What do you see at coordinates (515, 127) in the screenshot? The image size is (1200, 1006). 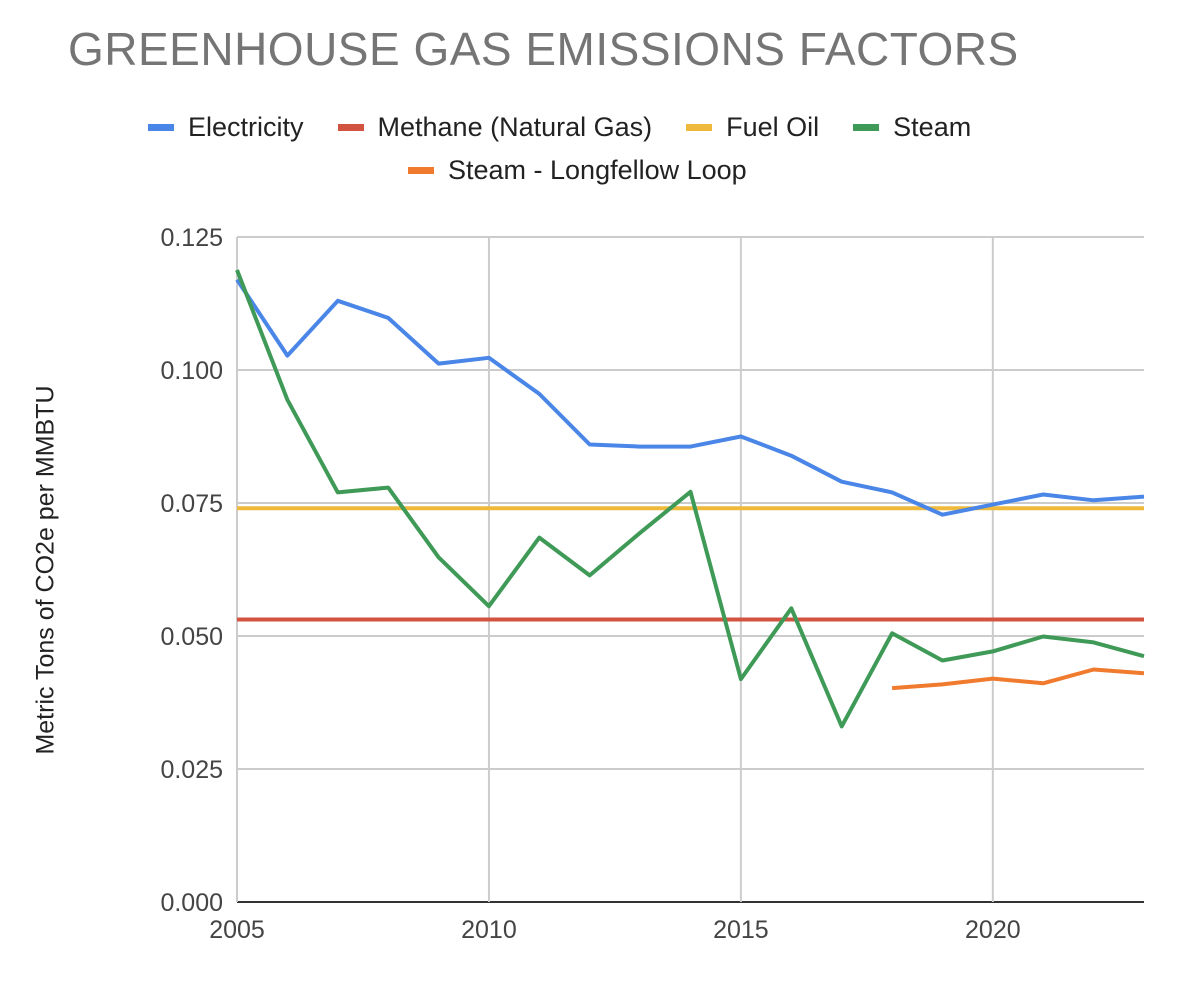 I see `legend-label: Methane (Natural Gas)` at bounding box center [515, 127].